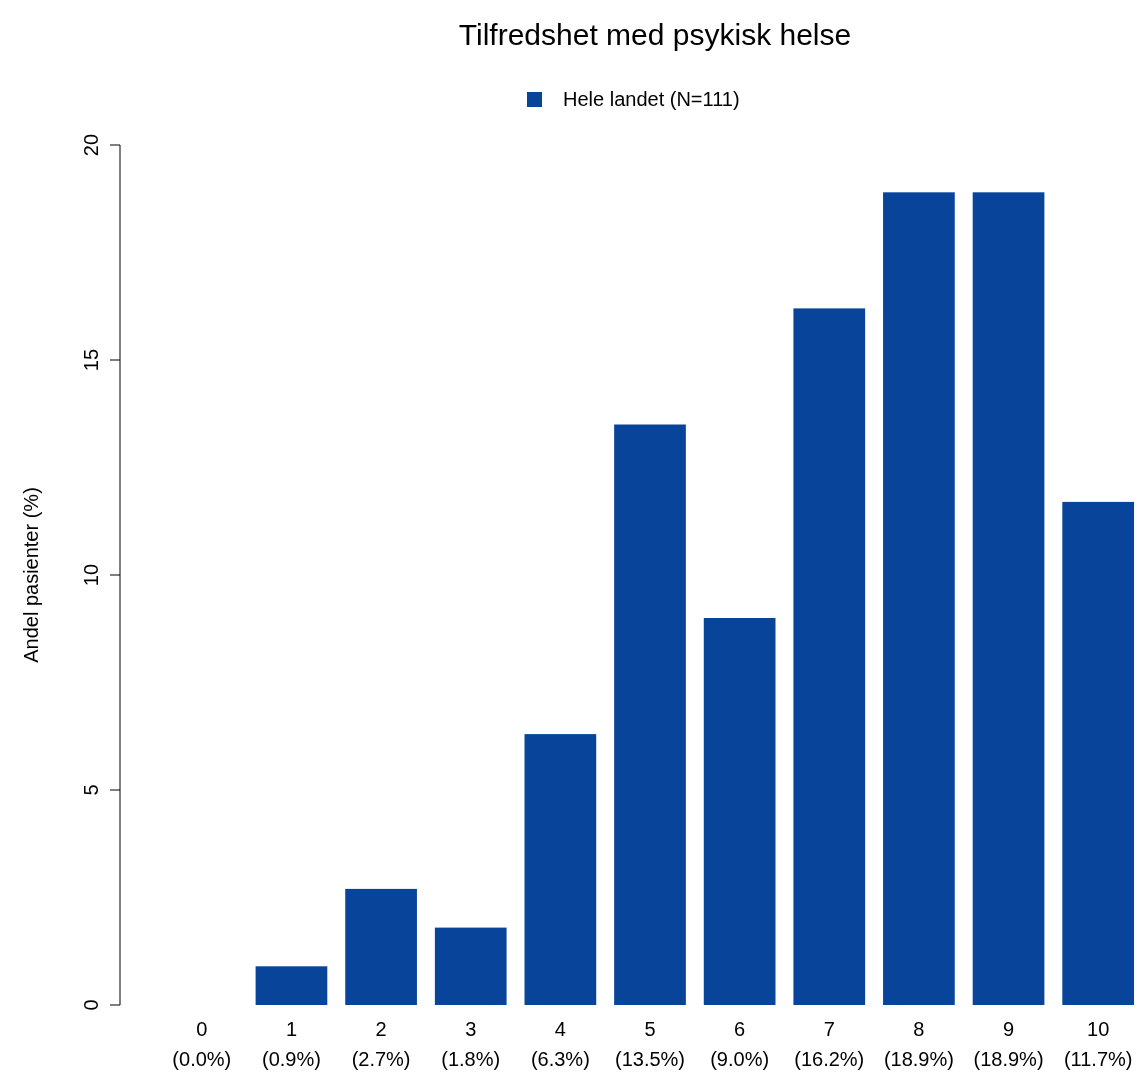  What do you see at coordinates (740, 1044) in the screenshot?
I see `x-tick-label: 6 (9.0%)` at bounding box center [740, 1044].